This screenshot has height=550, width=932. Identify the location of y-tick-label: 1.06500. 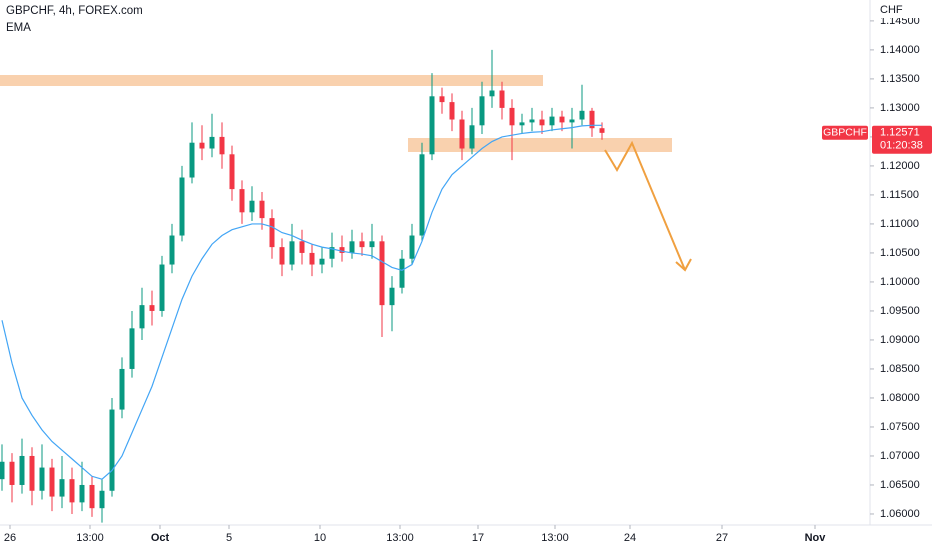
(900, 485).